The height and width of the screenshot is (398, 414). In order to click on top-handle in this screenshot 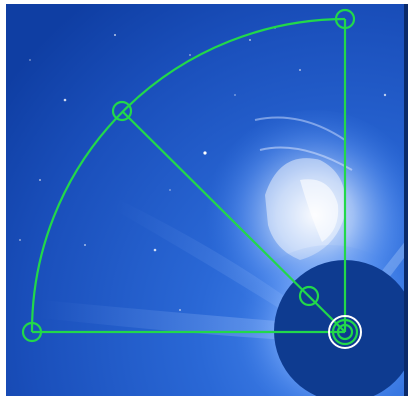, I will do `click(345, 19)`.